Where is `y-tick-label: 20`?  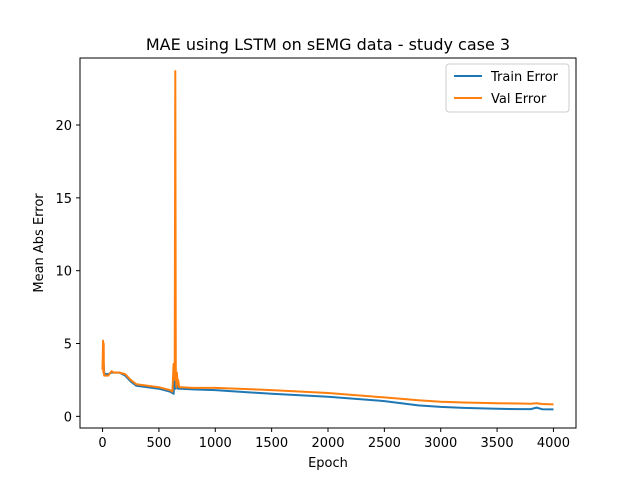 y-tick-label: 20 is located at coordinates (63, 126).